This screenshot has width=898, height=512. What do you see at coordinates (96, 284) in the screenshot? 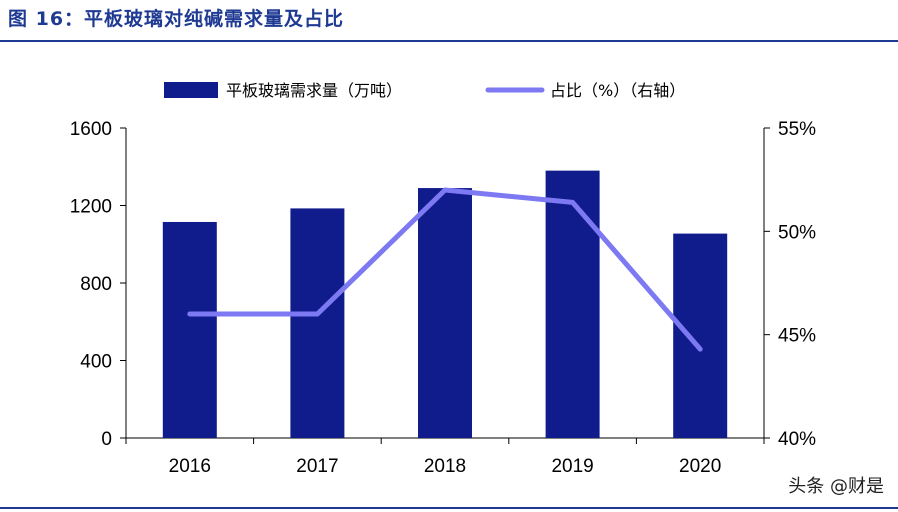
I see `y-left-tick-label: 800` at bounding box center [96, 284].